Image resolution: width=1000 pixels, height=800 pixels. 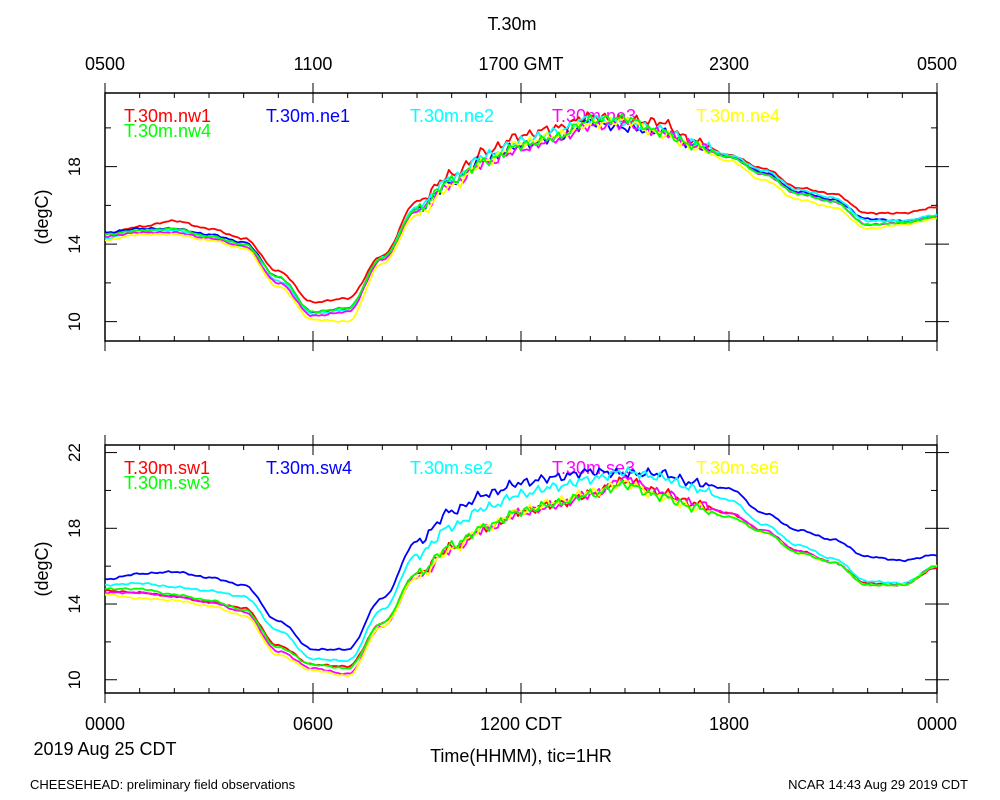 What do you see at coordinates (308, 116) in the screenshot?
I see `legend-entry: T.30m.ne1` at bounding box center [308, 116].